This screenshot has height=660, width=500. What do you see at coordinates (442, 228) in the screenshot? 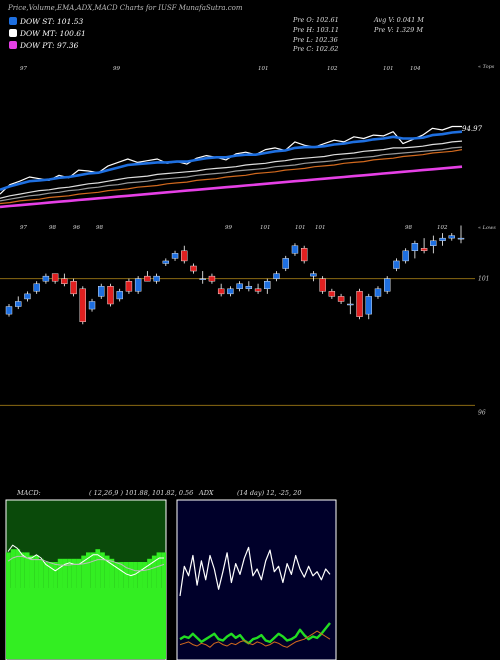
I see `lows-label: 102` at bounding box center [442, 228].